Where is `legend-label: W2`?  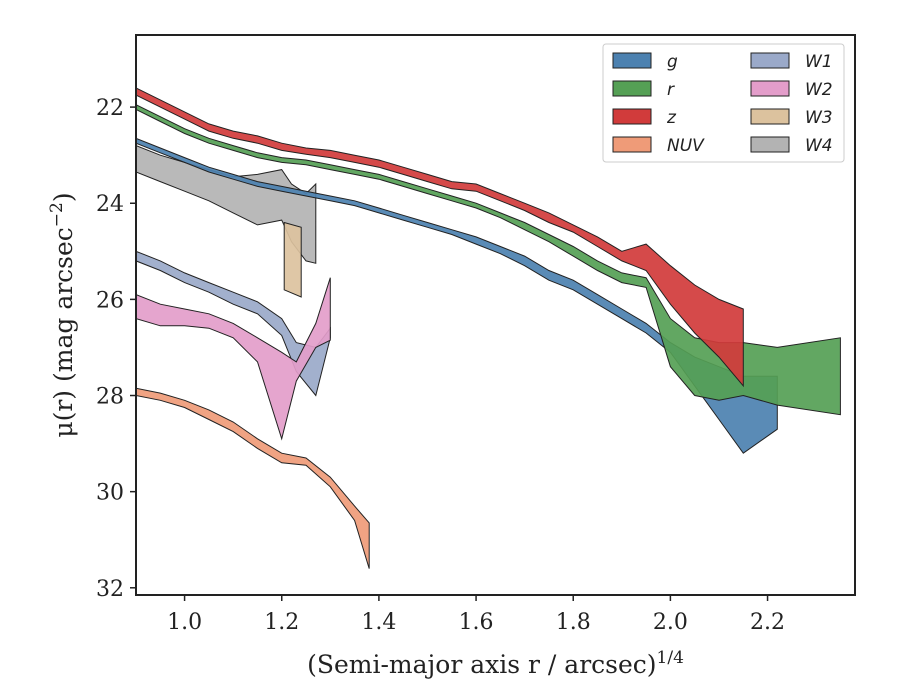 legend-label: W2 is located at coordinates (819, 90).